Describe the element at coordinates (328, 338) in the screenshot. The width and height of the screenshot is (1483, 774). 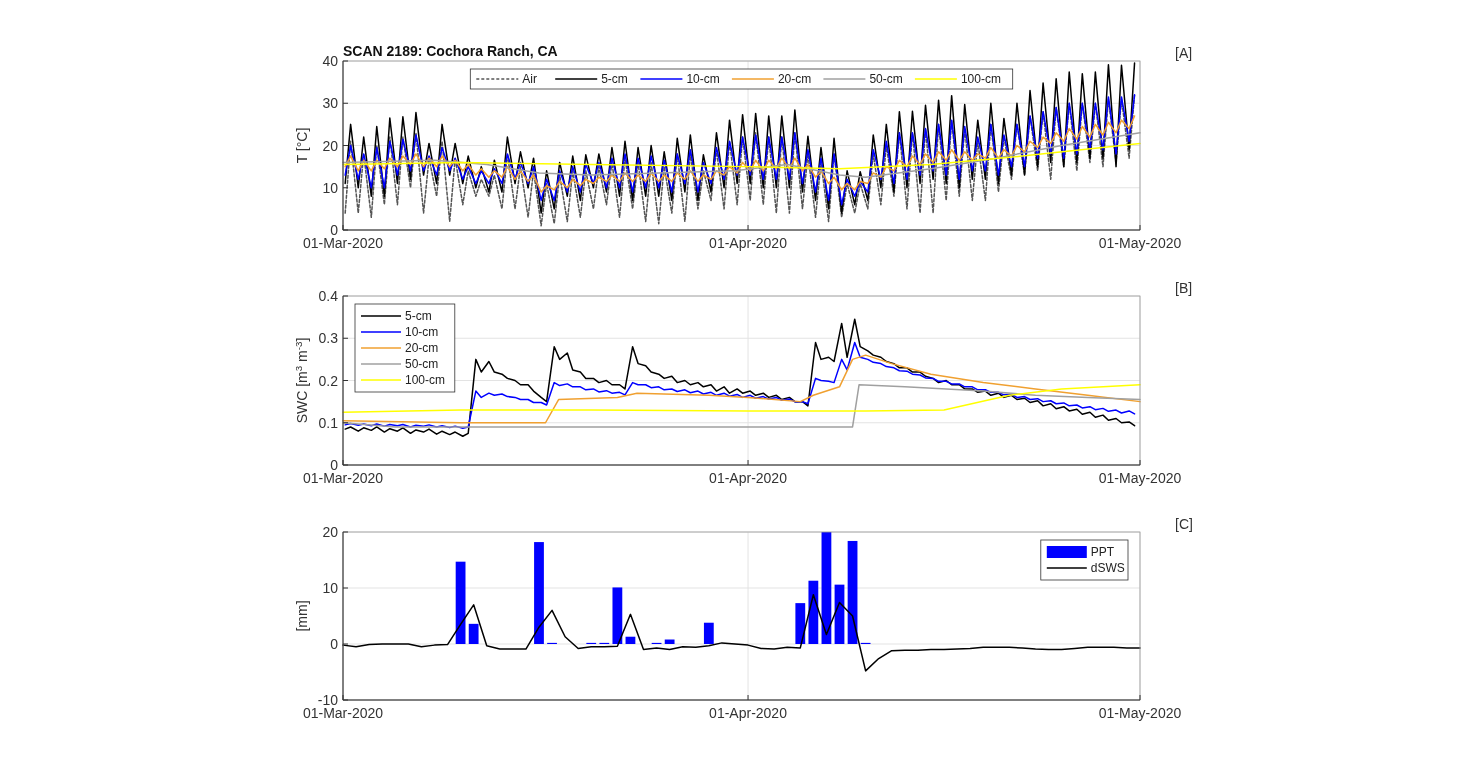
I see `y-tick-label: 0.3` at that location.